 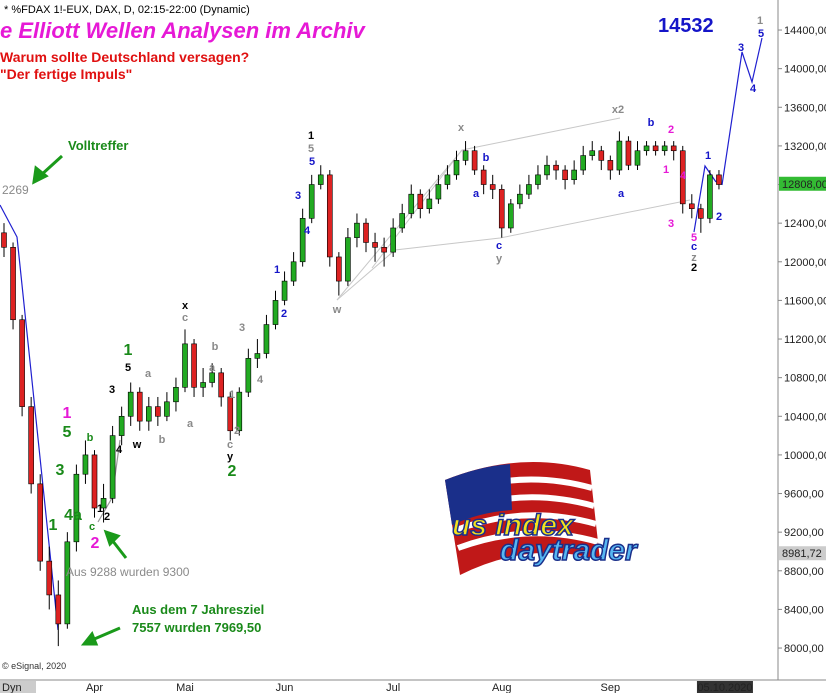 What do you see at coordinates (724, 687) in the screenshot?
I see `date-box` at bounding box center [724, 687].